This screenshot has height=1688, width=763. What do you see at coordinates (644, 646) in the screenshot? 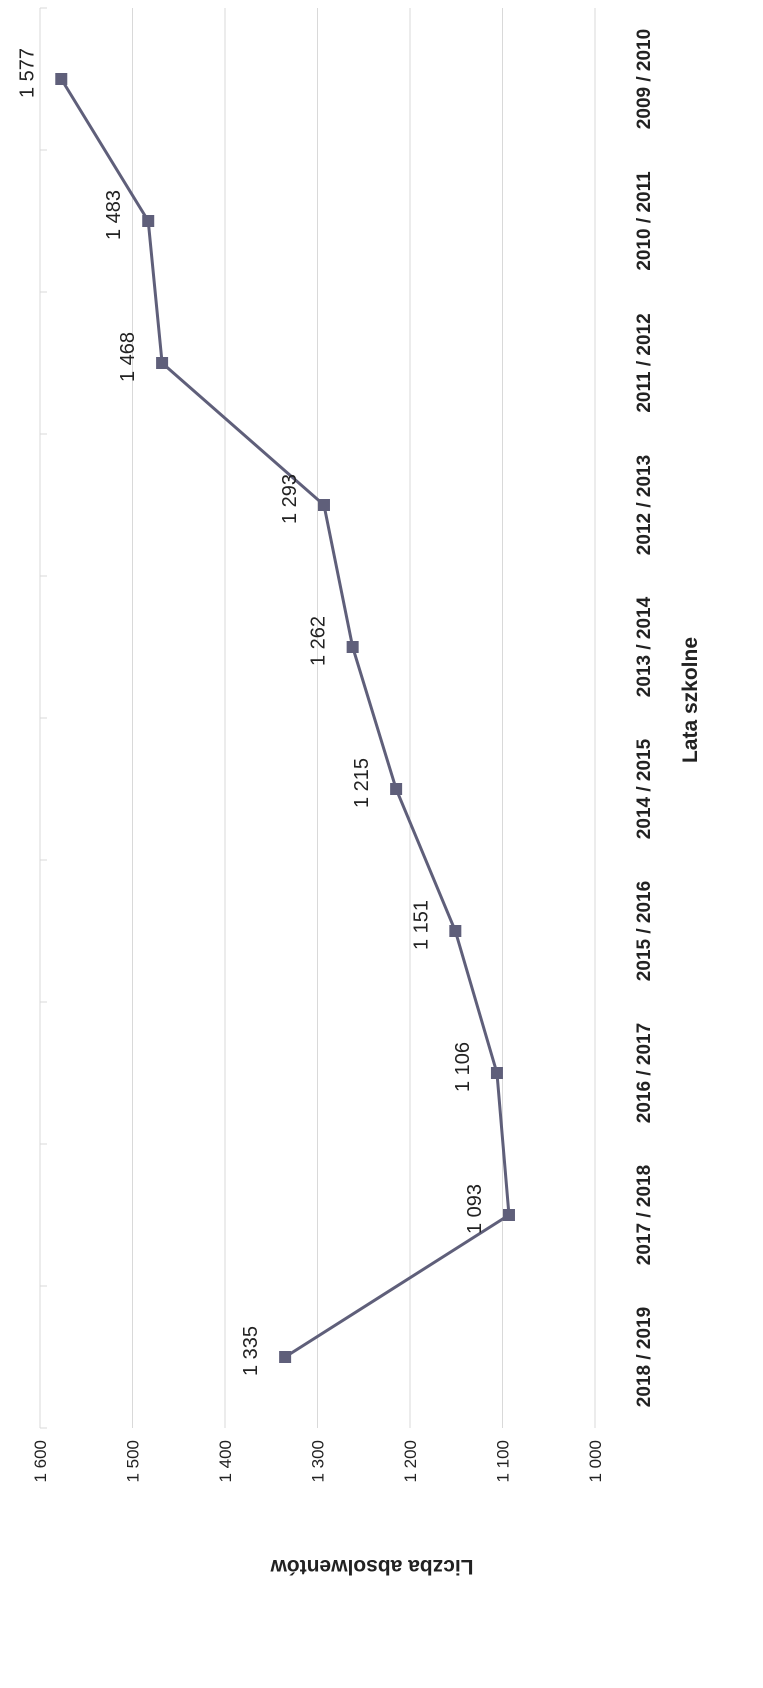
I see `category-tick-label: 2013 / 2014` at bounding box center [644, 646].